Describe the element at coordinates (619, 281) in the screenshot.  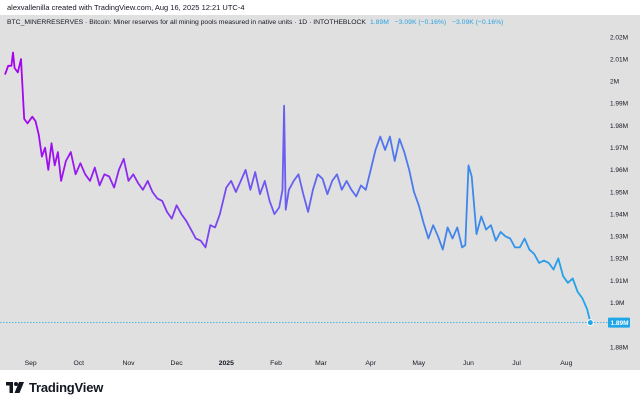
I see `y-tick-label: 1.91M` at that location.